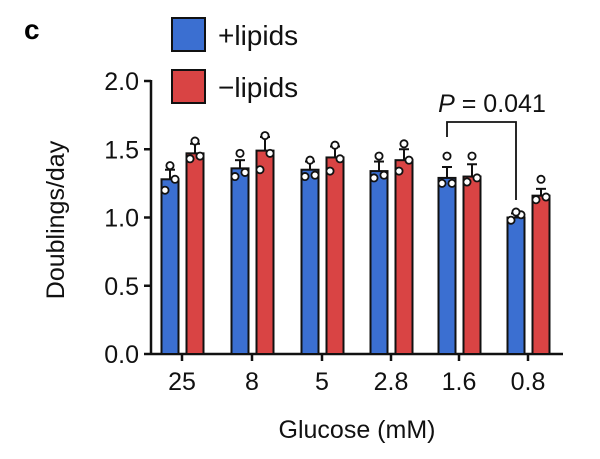 This screenshot has height=459, width=600. I want to click on y-axis-label: Doublings/day, so click(56, 219).